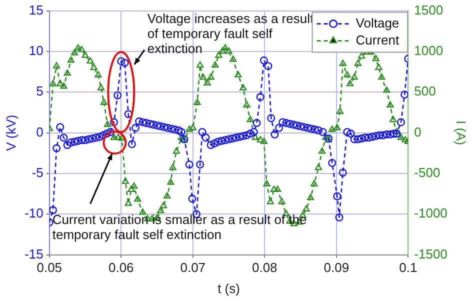 The height and width of the screenshot is (299, 474). I want to click on x-axis-title: t (s), so click(229, 288).